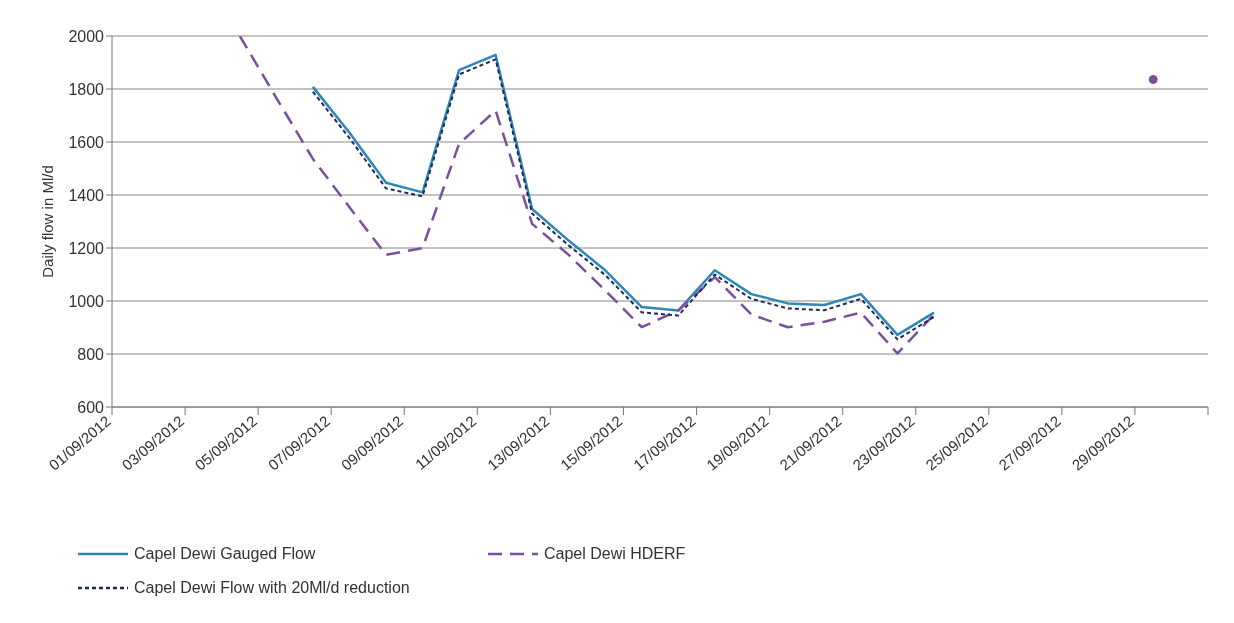  Describe the element at coordinates (272, 588) in the screenshot. I see `legend-label: Capel Dewi Flow with 20Ml/d reduction` at that location.